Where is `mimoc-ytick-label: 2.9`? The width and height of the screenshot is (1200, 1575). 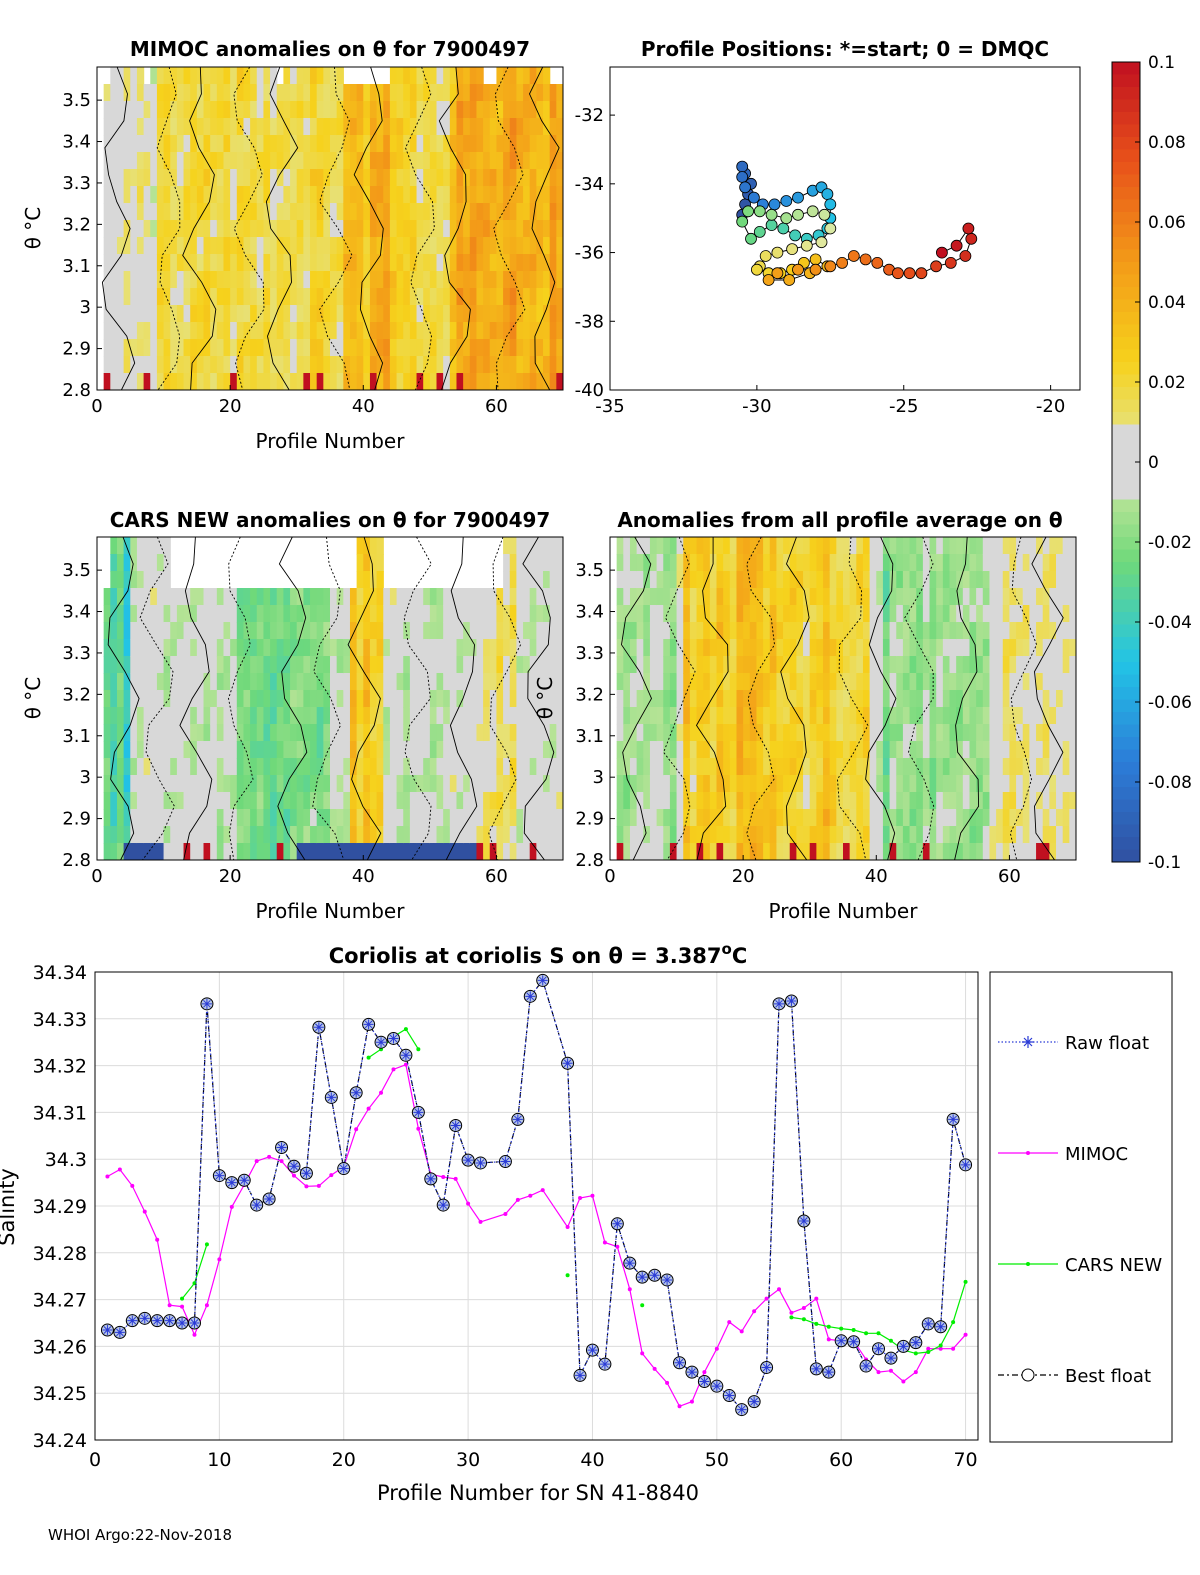
mimoc-ytick-label: 2.9 is located at coordinates (76, 349).